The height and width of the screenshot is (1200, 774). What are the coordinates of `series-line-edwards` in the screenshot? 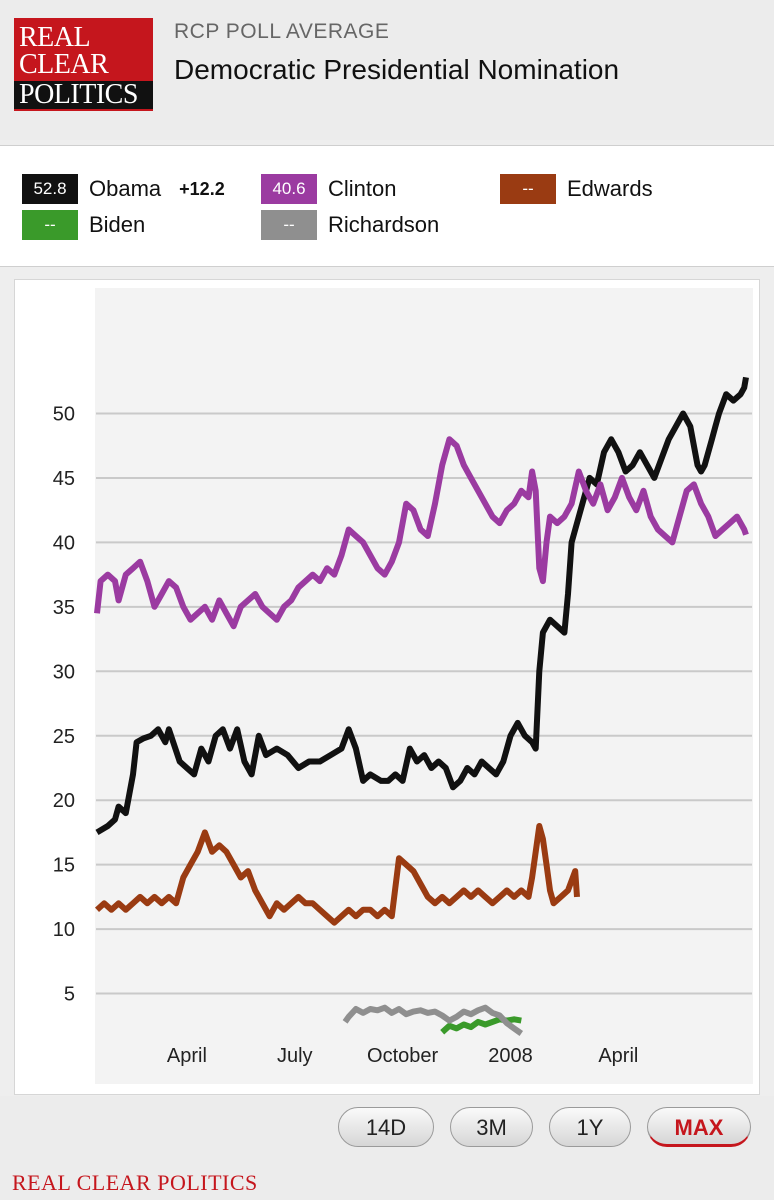 It's located at (337, 874).